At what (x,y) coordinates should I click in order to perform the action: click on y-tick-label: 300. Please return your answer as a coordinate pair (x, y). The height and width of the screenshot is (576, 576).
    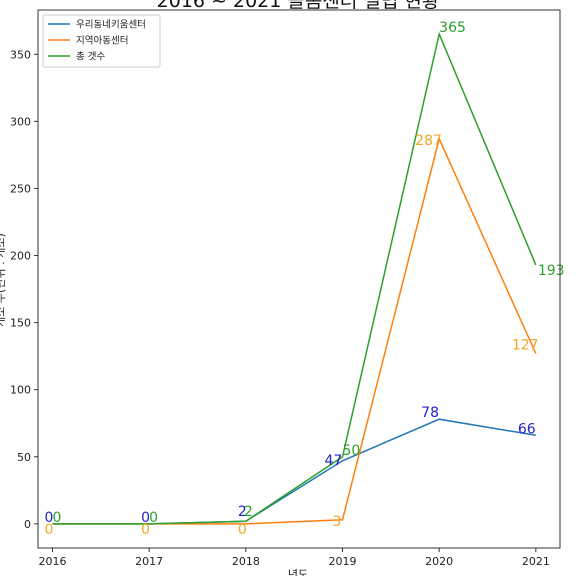
    Looking at the image, I should click on (20, 121).